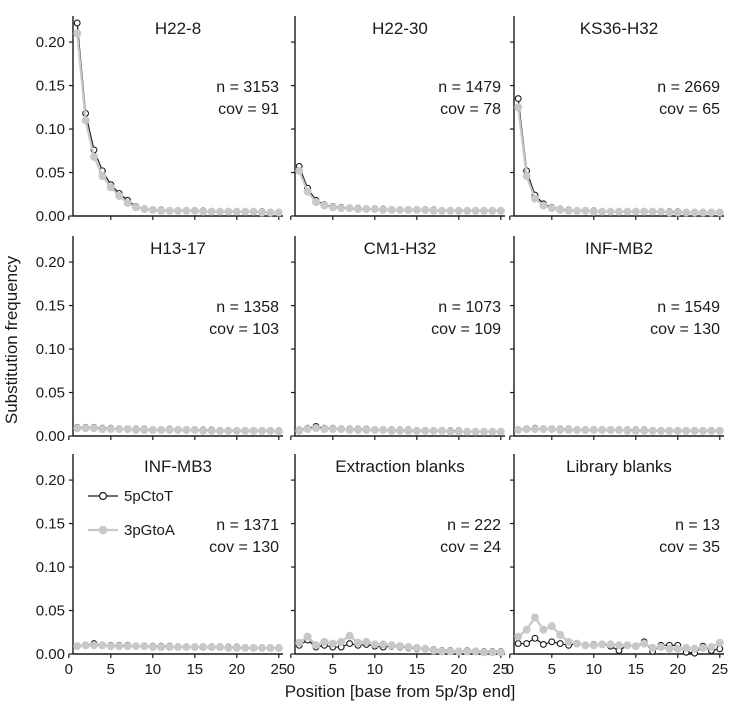  I want to click on y-axis-title: Substitution frequency, so click(11, 339).